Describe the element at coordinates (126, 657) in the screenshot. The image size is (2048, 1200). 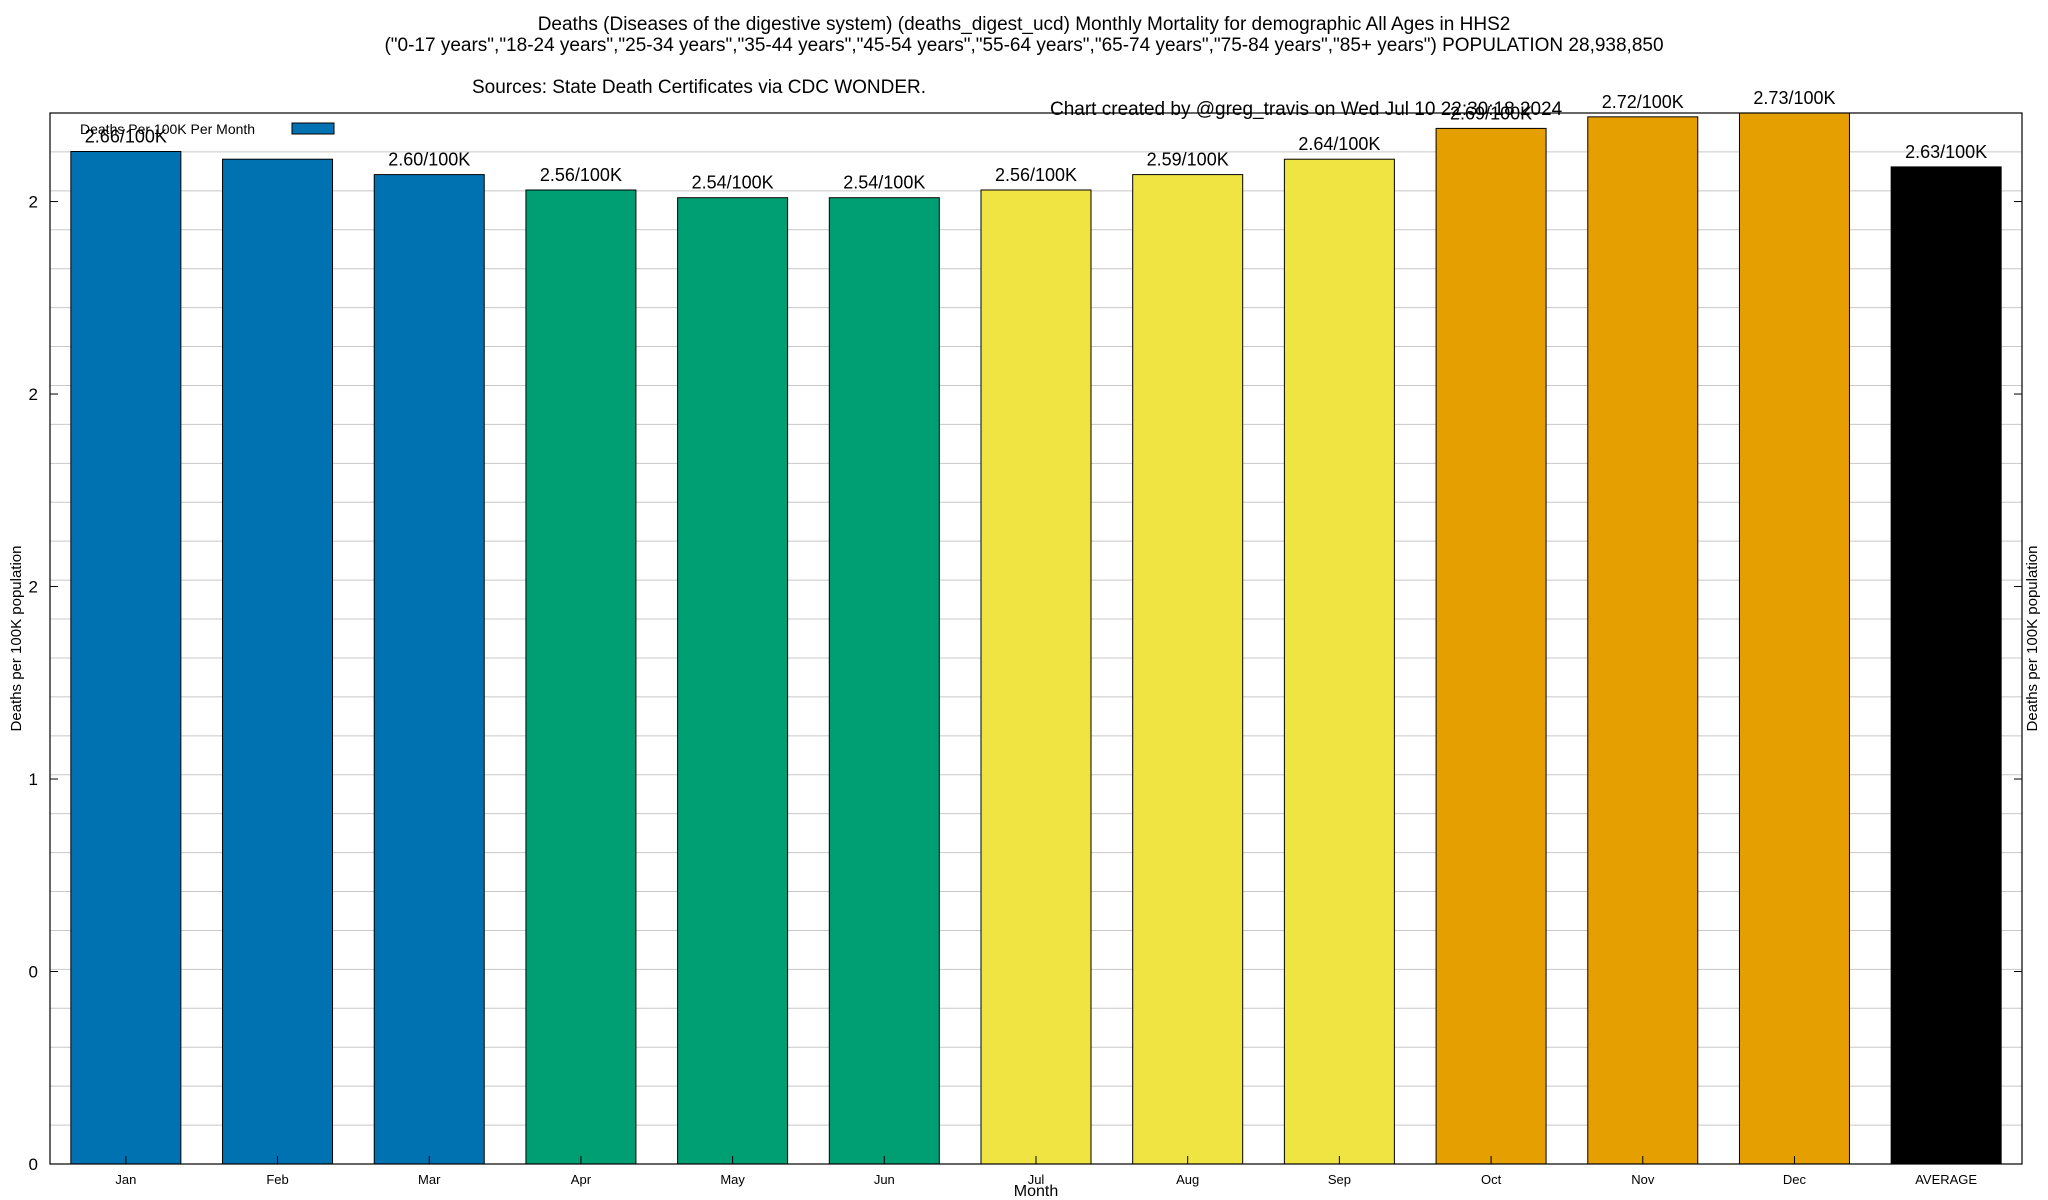
I see `bar-jan` at that location.